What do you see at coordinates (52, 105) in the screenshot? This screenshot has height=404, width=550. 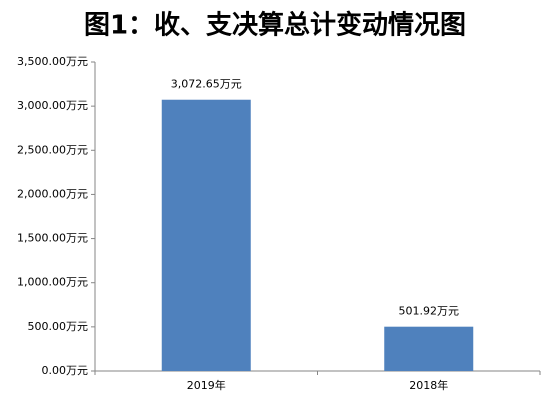 I see `y-tick-label: 3,000.00万元` at bounding box center [52, 105].